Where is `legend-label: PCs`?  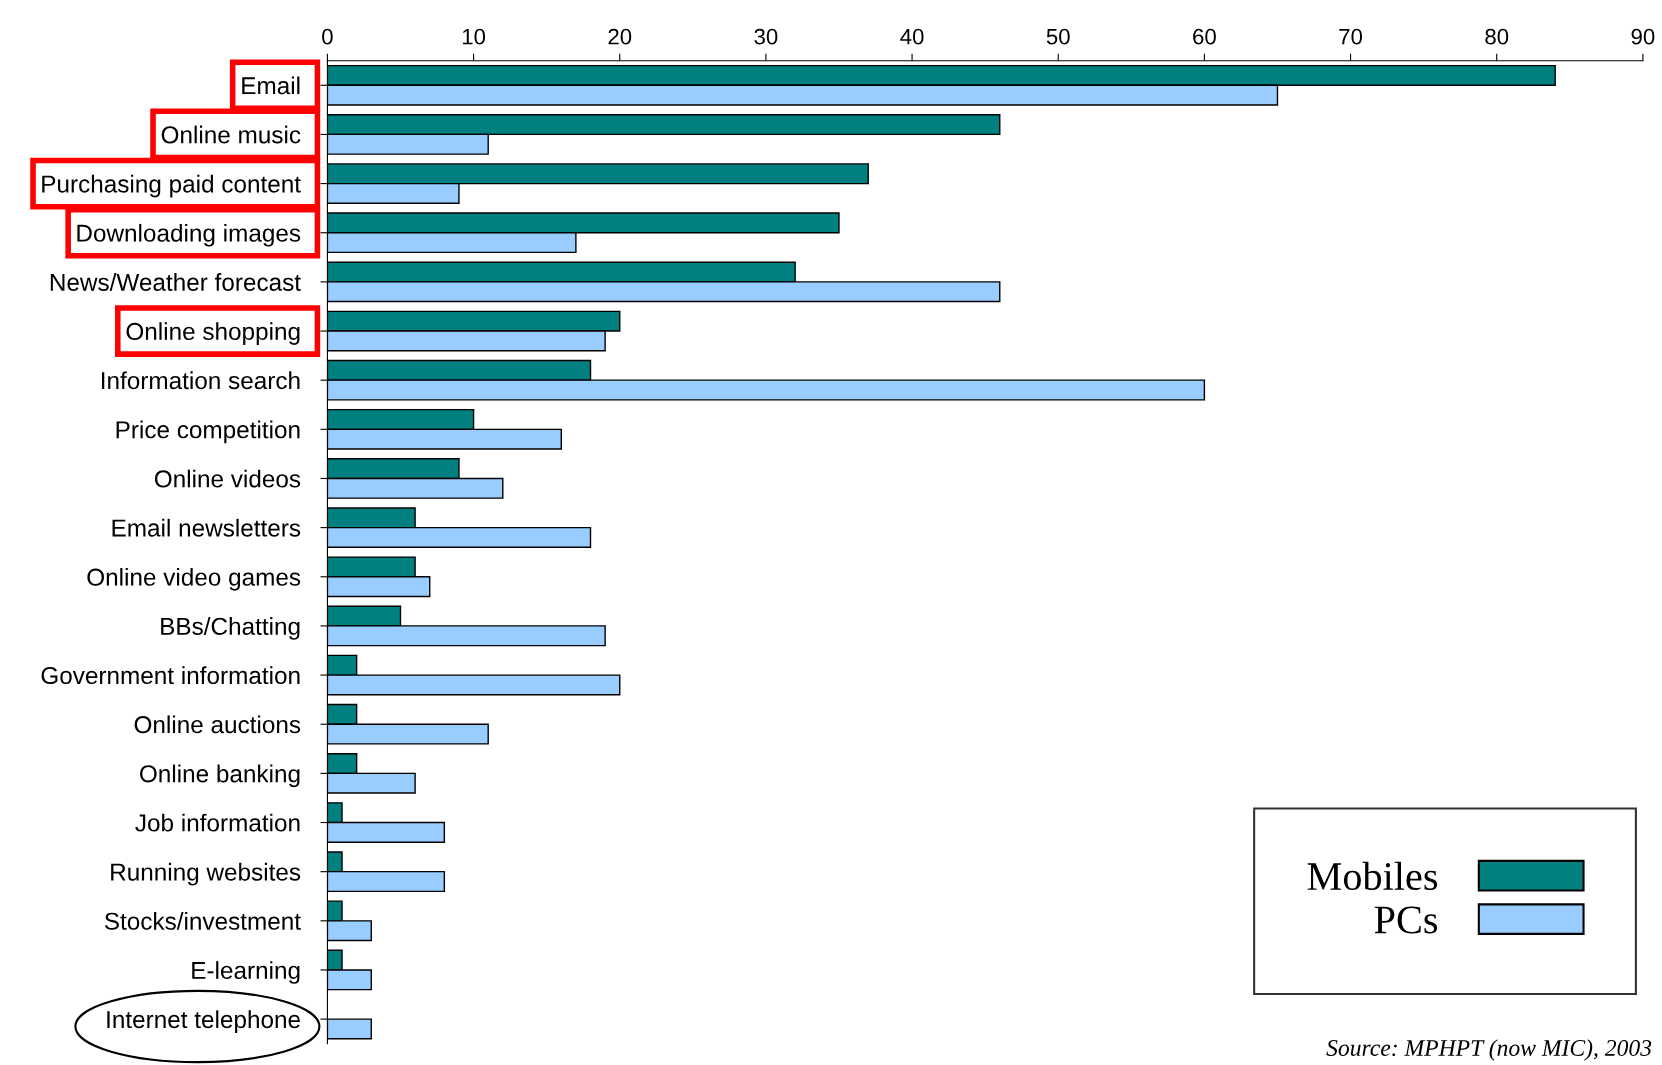
legend-label: PCs is located at coordinates (1406, 920).